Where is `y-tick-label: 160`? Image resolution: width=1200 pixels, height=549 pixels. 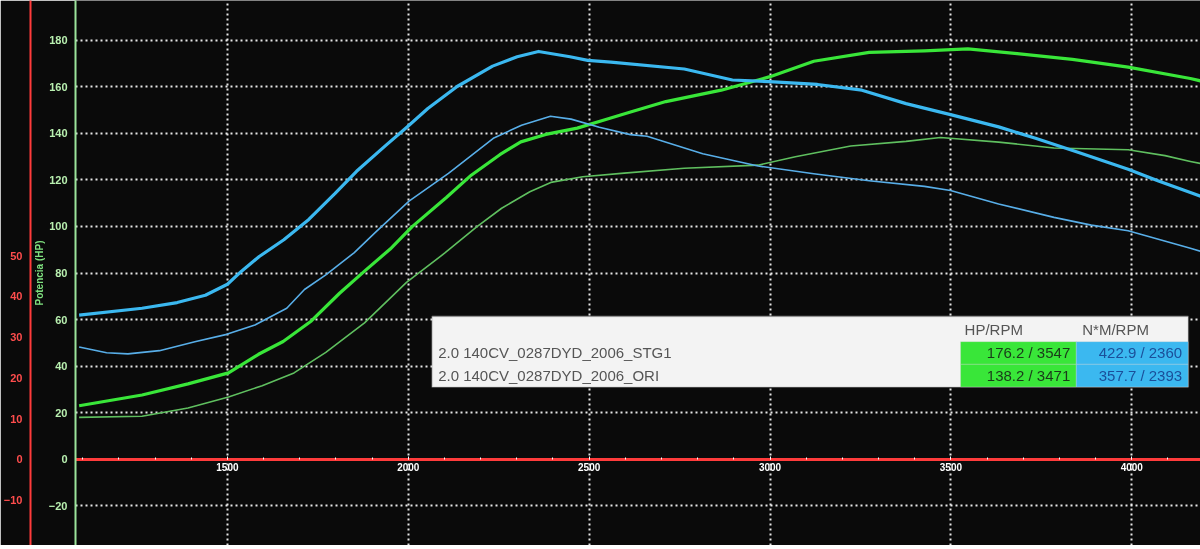 y-tick-label: 160 is located at coordinates (58, 86).